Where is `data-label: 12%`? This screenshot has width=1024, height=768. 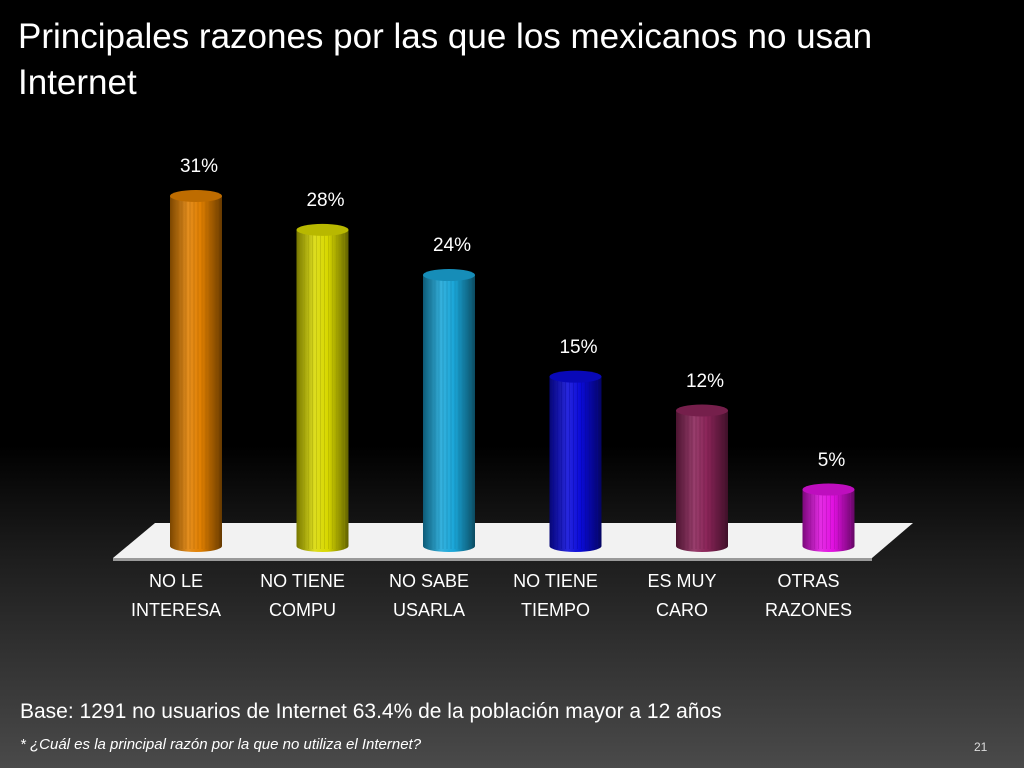 data-label: 12% is located at coordinates (705, 381).